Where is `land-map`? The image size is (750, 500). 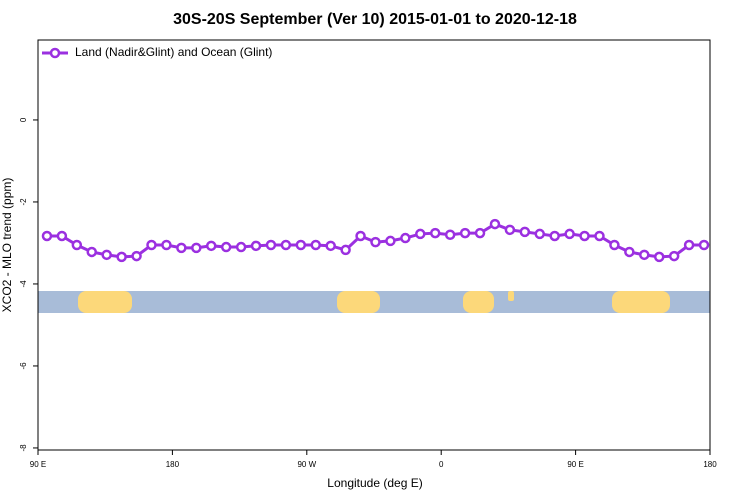 land-map is located at coordinates (374, 302).